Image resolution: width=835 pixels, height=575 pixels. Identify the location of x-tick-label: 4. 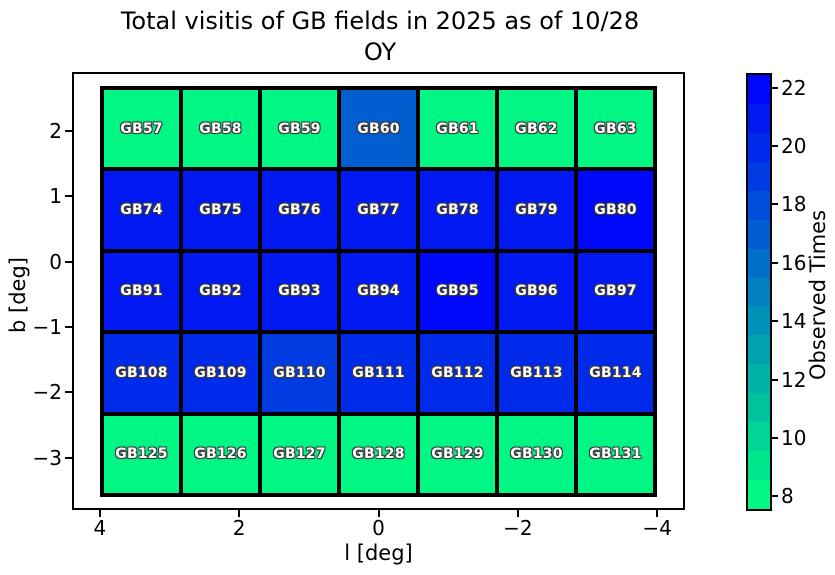
(100, 528).